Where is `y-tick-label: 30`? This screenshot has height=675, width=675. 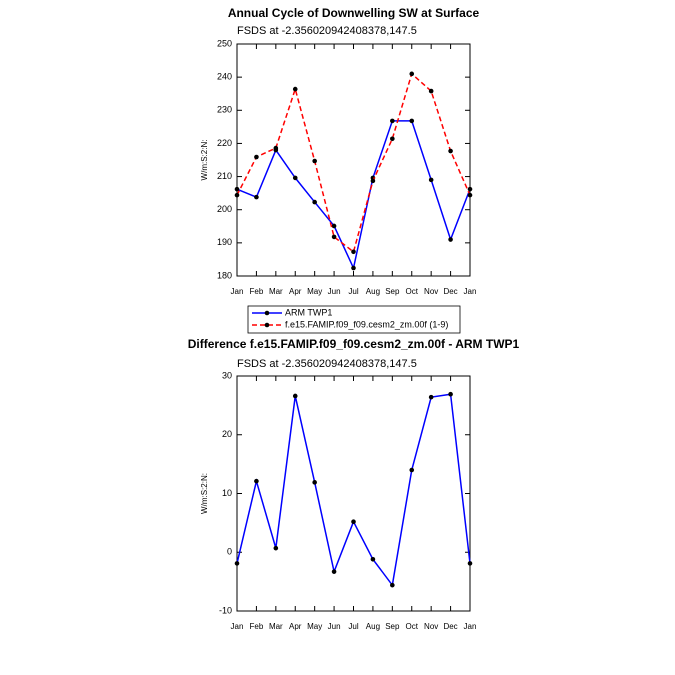
y-tick-label: 30 is located at coordinates (227, 375).